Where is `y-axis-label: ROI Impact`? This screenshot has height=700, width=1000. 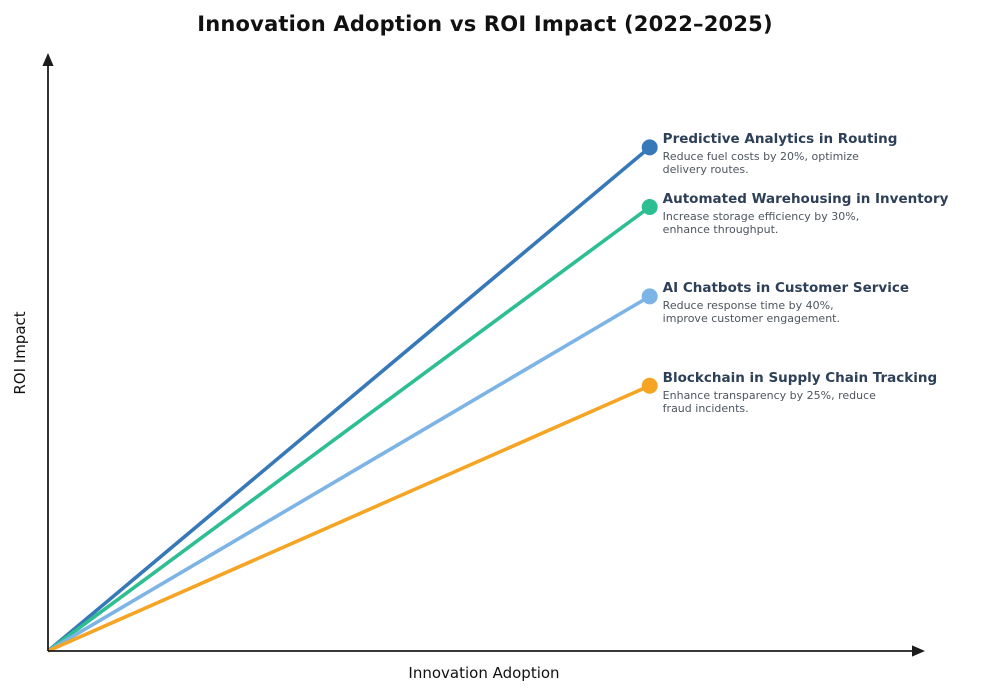 y-axis-label: ROI Impact is located at coordinates (20, 353).